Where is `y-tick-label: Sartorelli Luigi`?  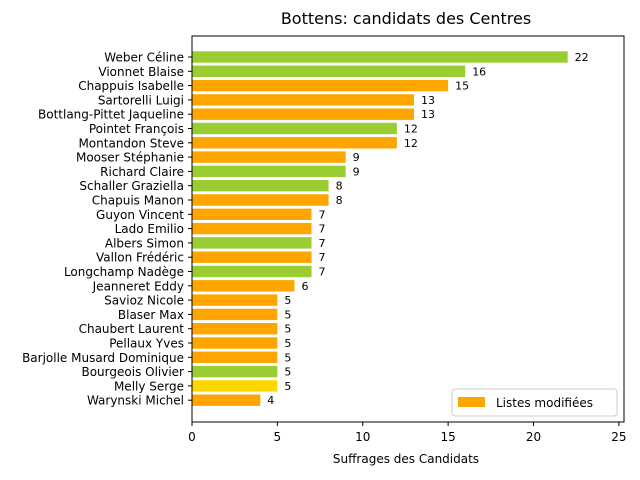
y-tick-label: Sartorelli Luigi is located at coordinates (141, 100).